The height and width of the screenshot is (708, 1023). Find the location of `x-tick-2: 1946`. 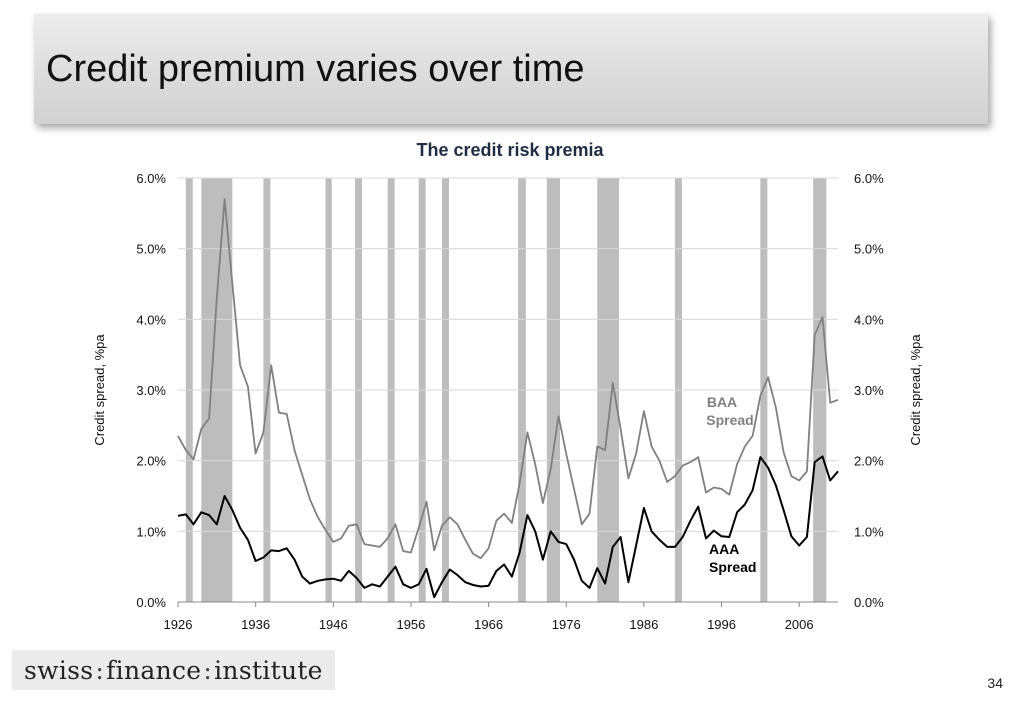

x-tick-2: 1946 is located at coordinates (333, 624).